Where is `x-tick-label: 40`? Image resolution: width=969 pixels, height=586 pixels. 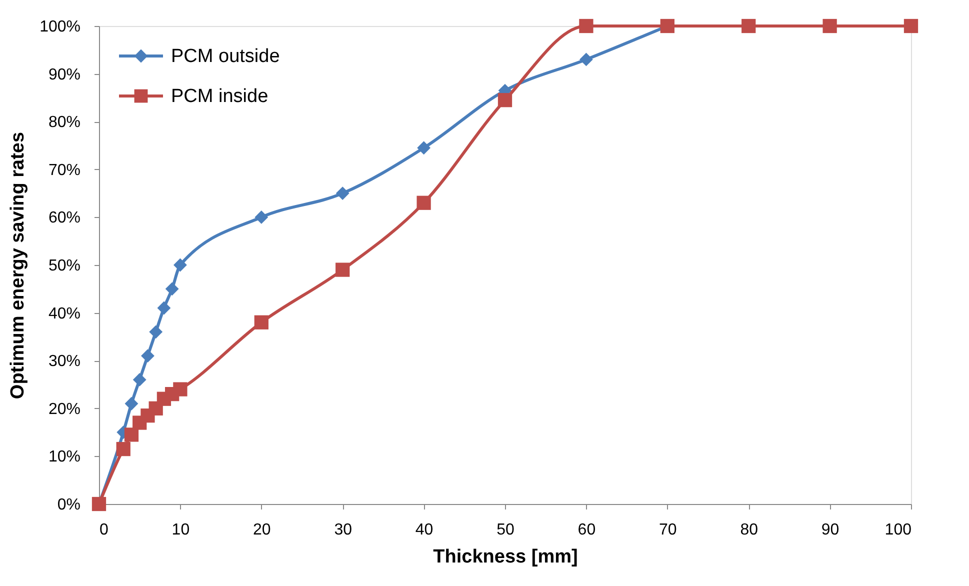 x-tick-label: 40 is located at coordinates (424, 530).